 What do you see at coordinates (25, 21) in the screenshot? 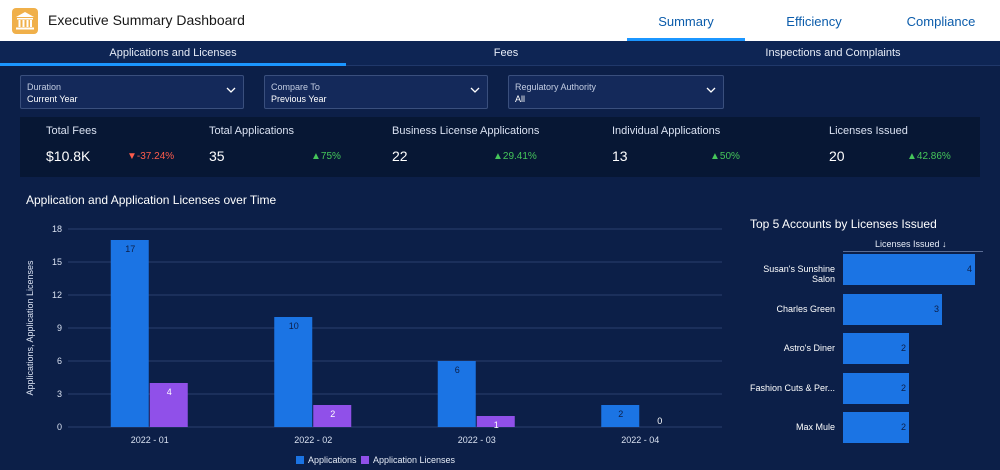
I see `bank-icon` at bounding box center [25, 21].